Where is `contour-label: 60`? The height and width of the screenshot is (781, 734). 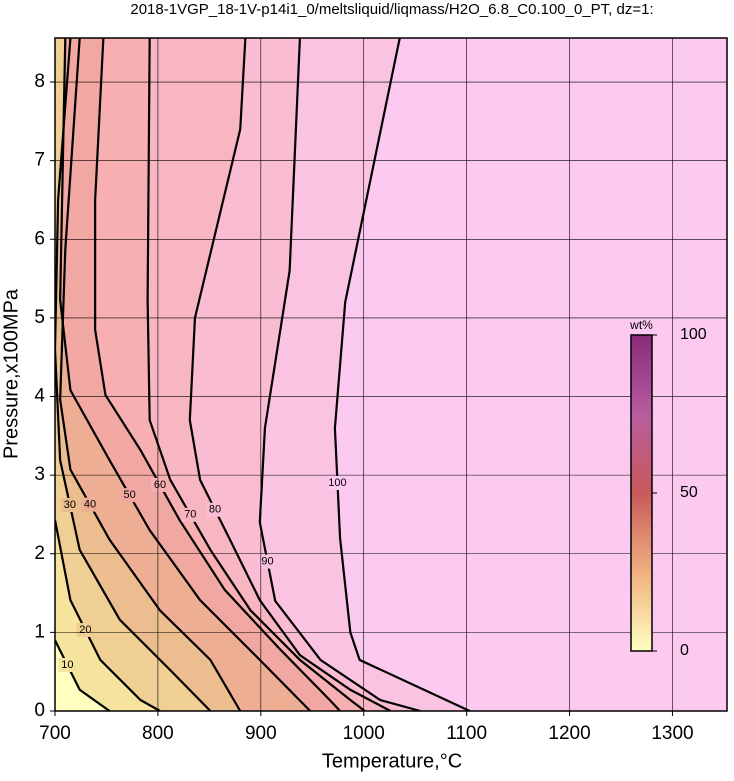 contour-label: 60 is located at coordinates (160, 485).